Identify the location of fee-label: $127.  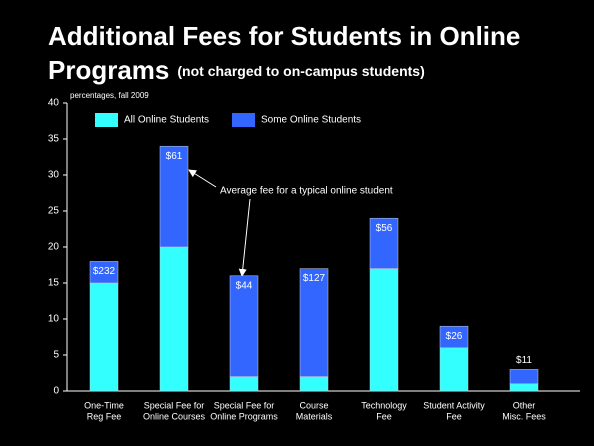
(314, 278).